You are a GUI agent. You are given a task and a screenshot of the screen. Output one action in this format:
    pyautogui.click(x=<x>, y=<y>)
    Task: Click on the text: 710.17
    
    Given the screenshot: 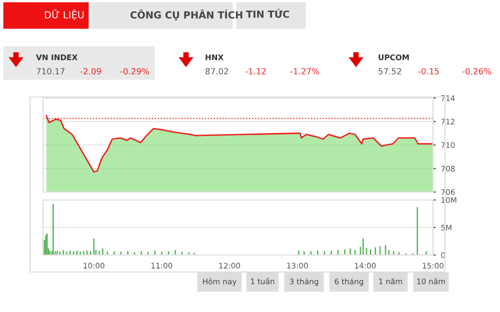 What is the action you would take?
    pyautogui.click(x=50, y=71)
    